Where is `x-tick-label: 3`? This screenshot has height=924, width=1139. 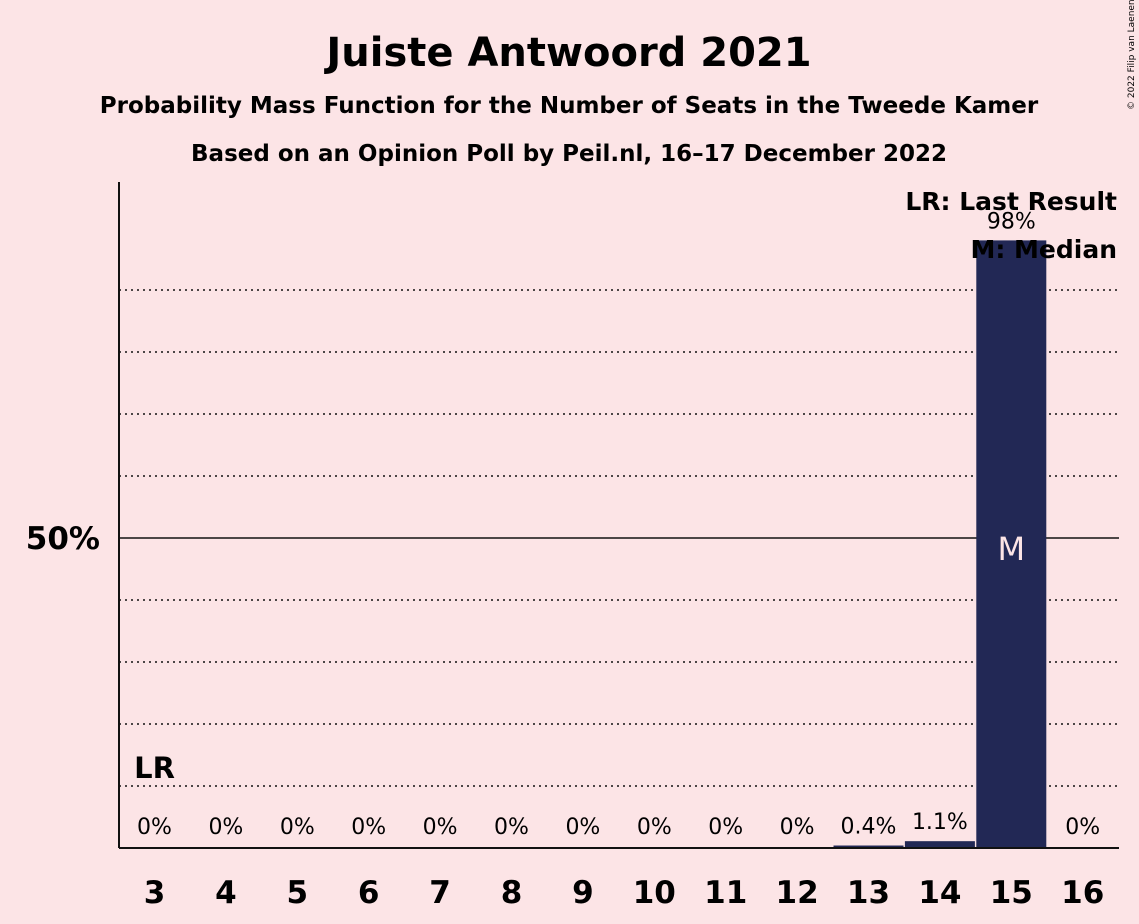
x-tick-label: 3 is located at coordinates (155, 893).